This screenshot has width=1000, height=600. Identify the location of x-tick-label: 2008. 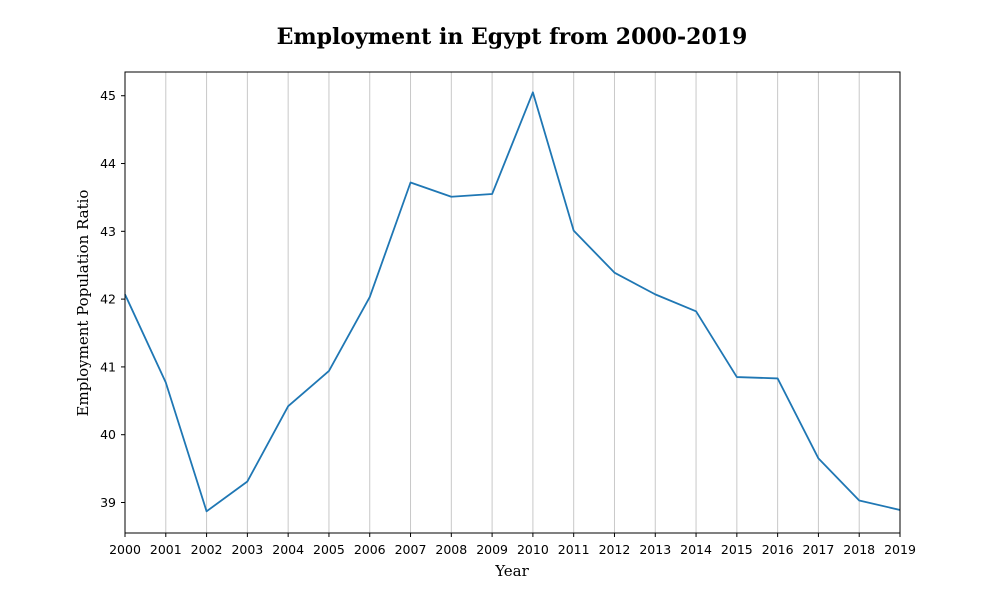
(451, 549).